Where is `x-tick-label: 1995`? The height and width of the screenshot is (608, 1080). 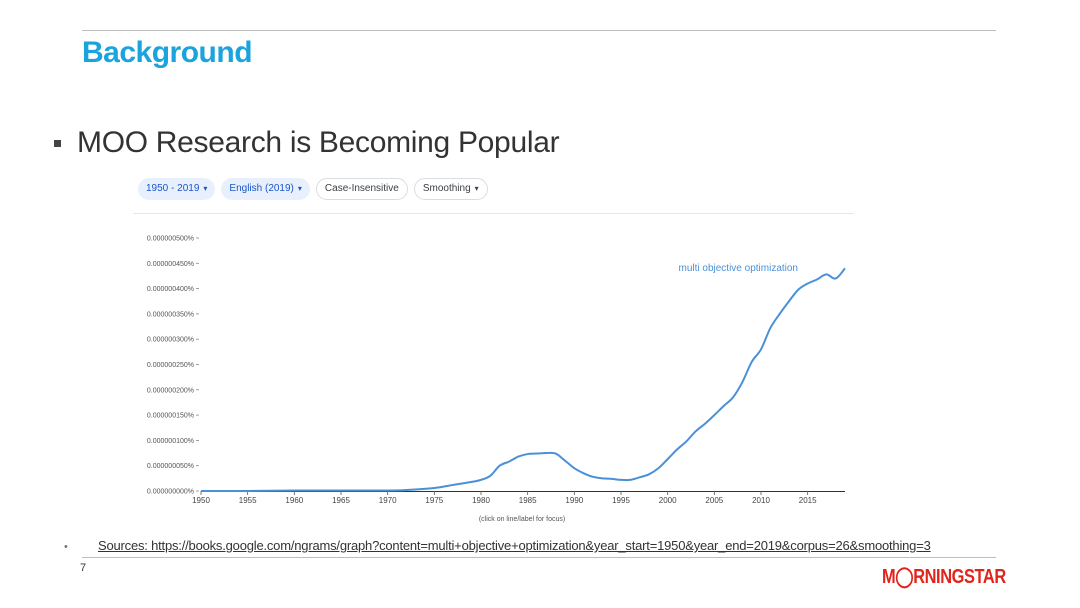
x-tick-label: 1995 is located at coordinates (621, 500).